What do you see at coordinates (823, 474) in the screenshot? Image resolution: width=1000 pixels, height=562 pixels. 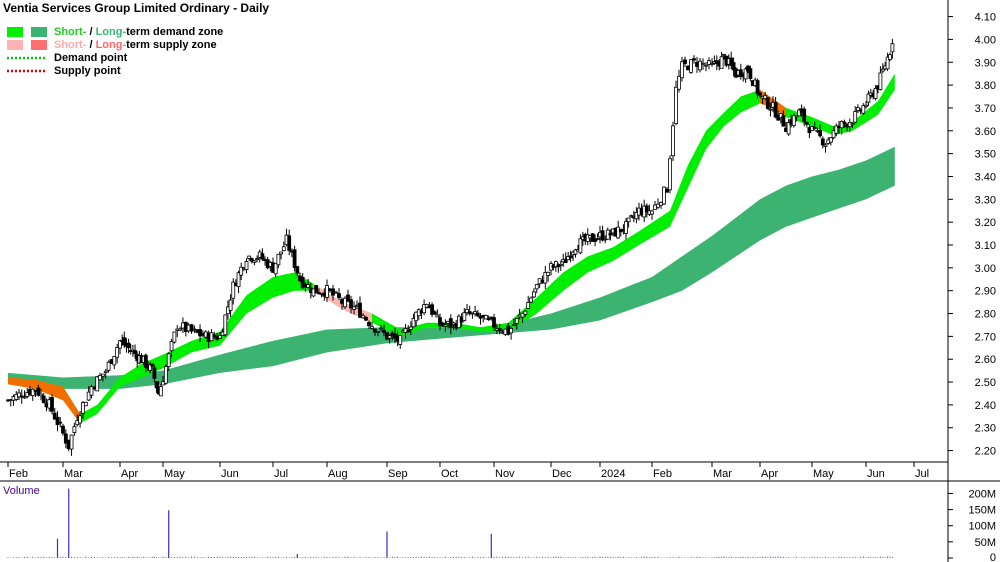 I see `x-tick-label: May` at bounding box center [823, 474].